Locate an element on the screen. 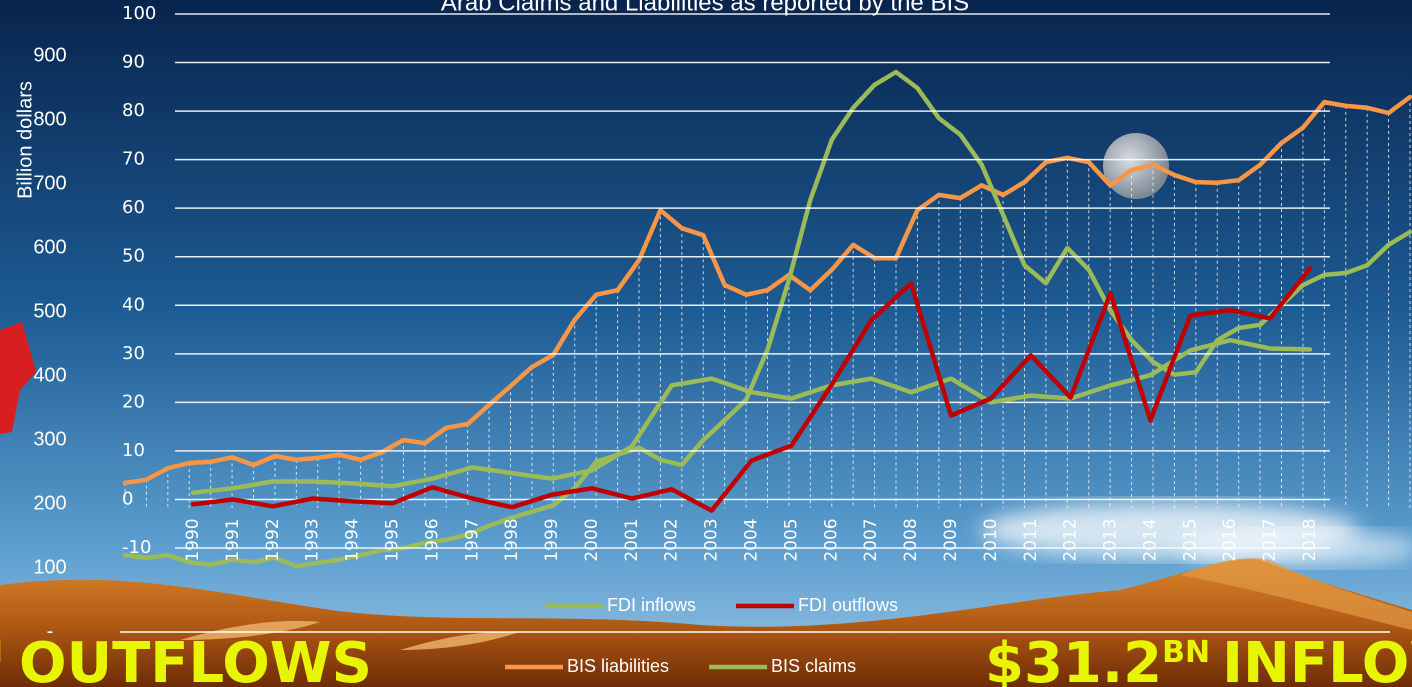  x-tick-label: 2010 is located at coordinates (991, 539).